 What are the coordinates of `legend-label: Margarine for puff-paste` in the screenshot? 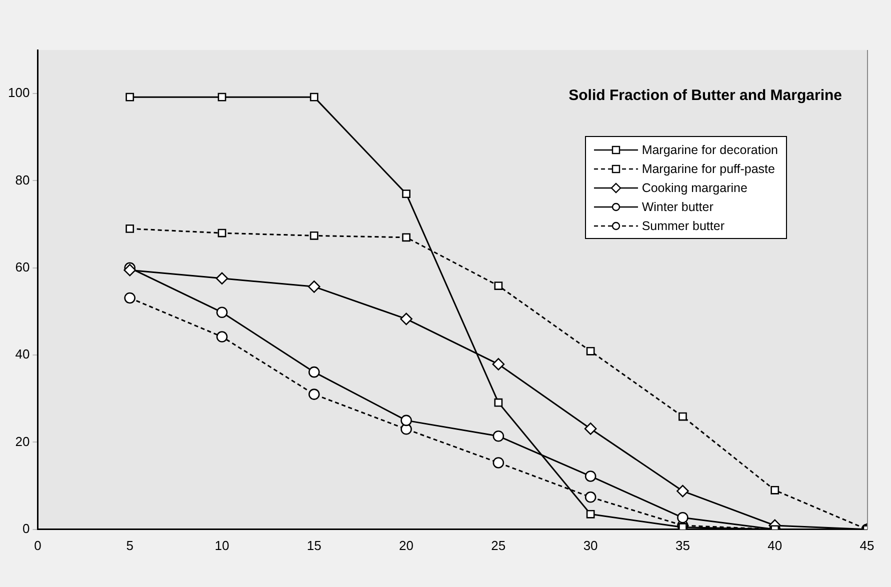 It's located at (708, 169).